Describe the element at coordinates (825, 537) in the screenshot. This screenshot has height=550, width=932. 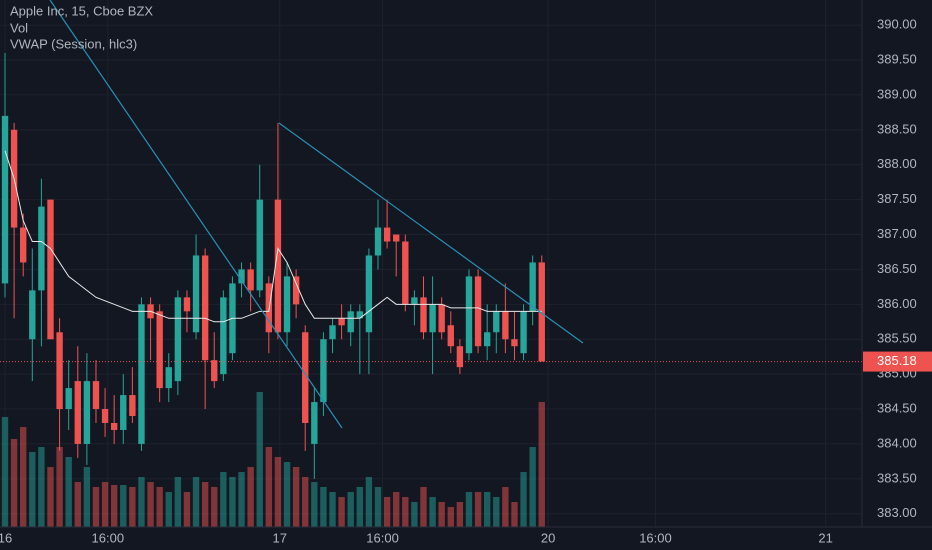
I see `x-tick-label: 21` at that location.